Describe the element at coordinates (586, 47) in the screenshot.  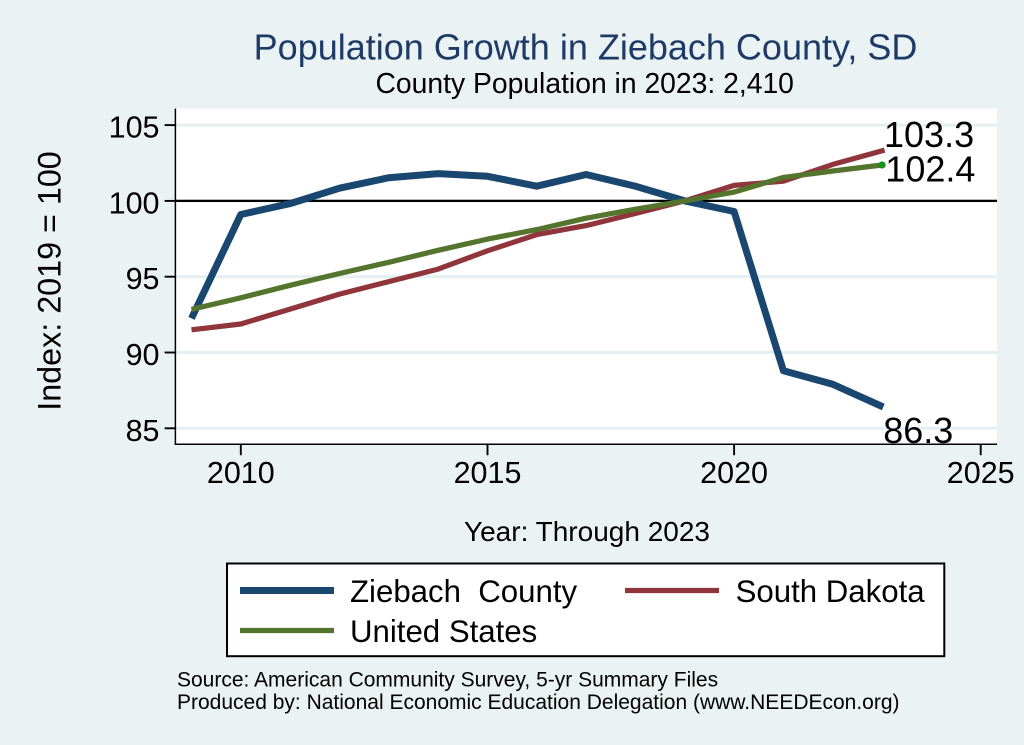
I see `svg-text:Population Growth in Ziebach C: Population Growth in Ziebach County, SD` at that location.